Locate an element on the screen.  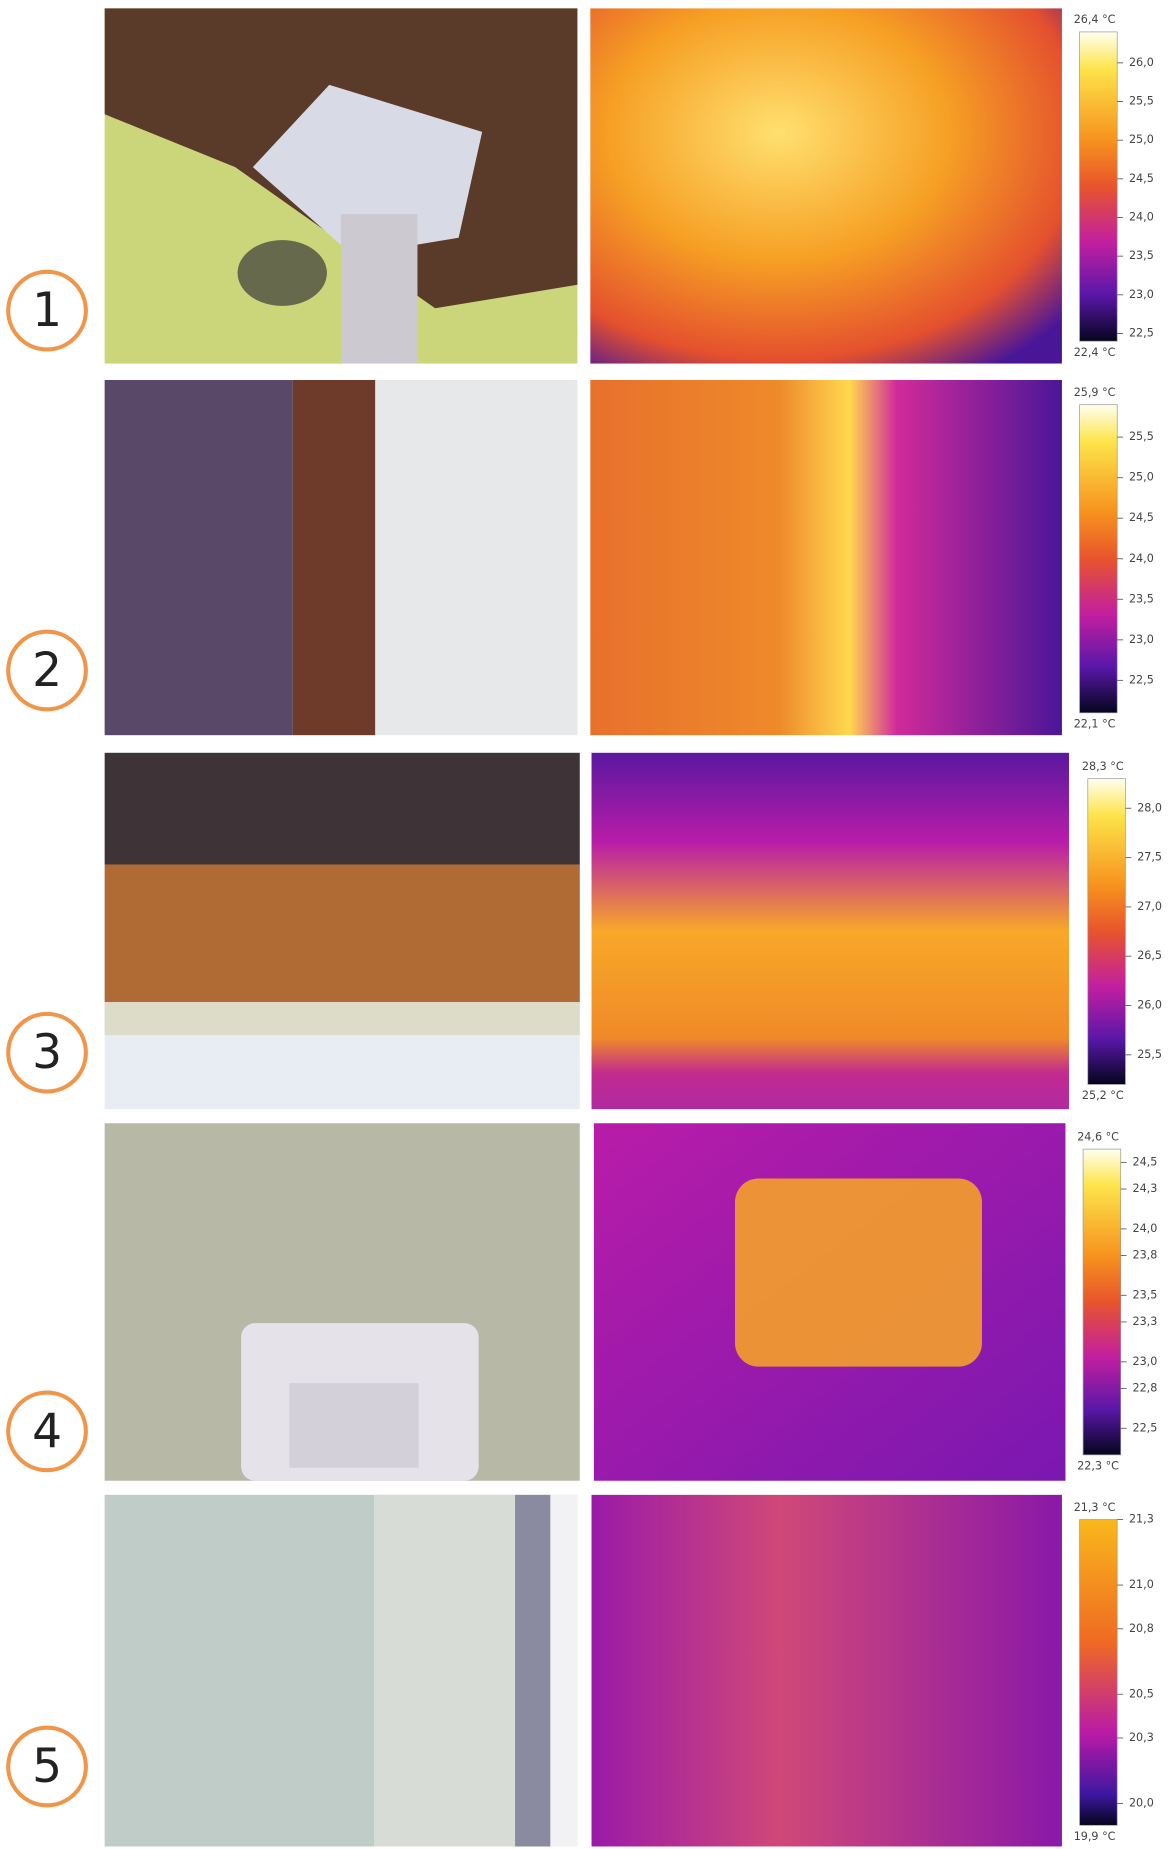
tick-label: 27,0 is located at coordinates (1149, 906).